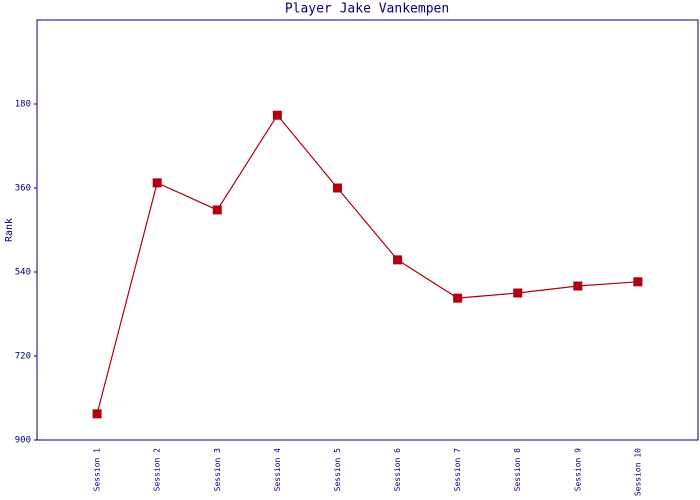 The width and height of the screenshot is (700, 500). I want to click on x-tick-label: Session 4, so click(277, 470).